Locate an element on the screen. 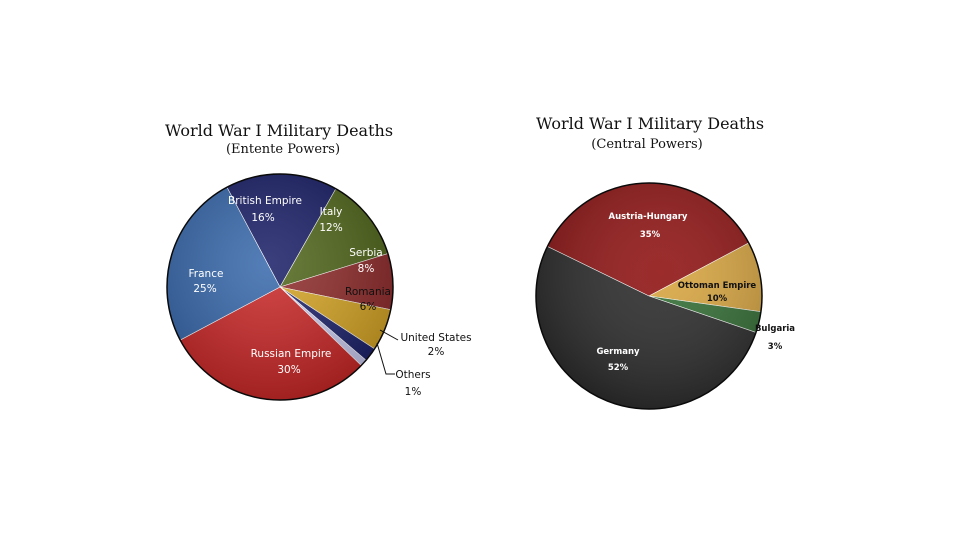 The image size is (960, 540). central-pie is located at coordinates (649, 296).